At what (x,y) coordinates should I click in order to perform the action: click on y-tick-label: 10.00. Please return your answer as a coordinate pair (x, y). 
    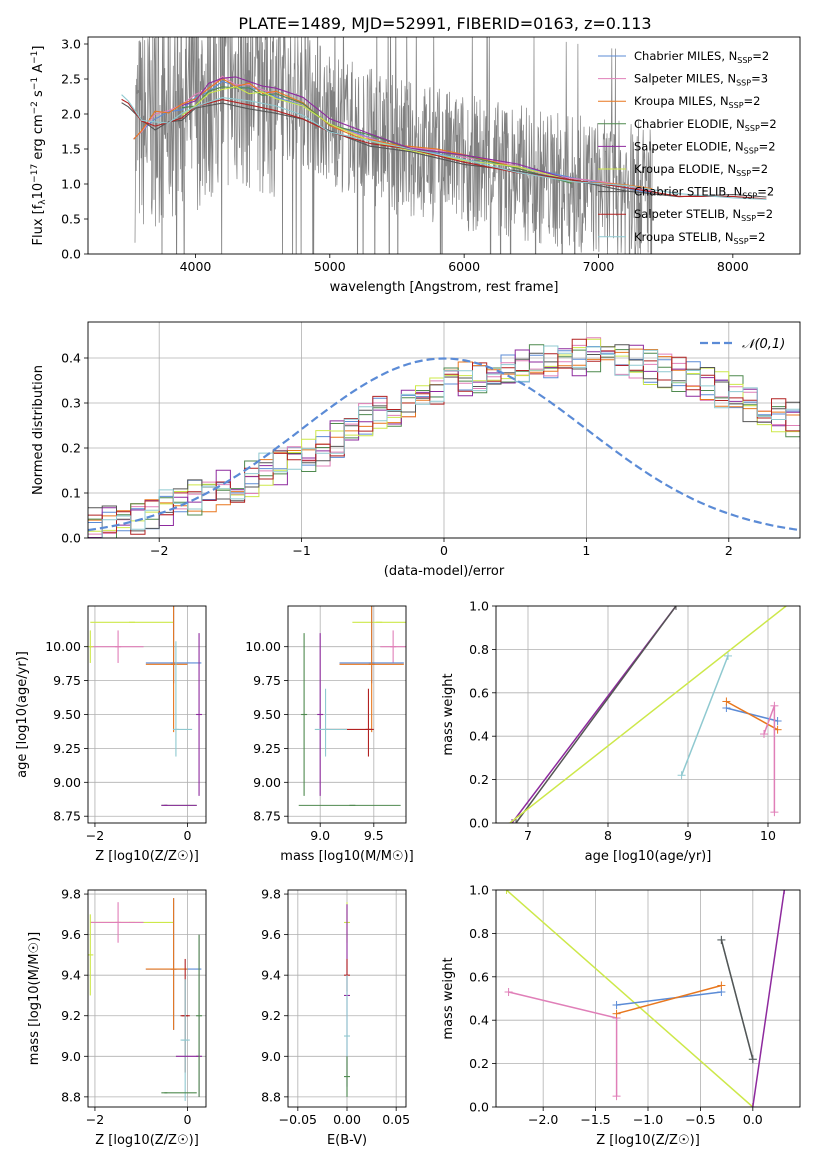
    Looking at the image, I should click on (263, 646).